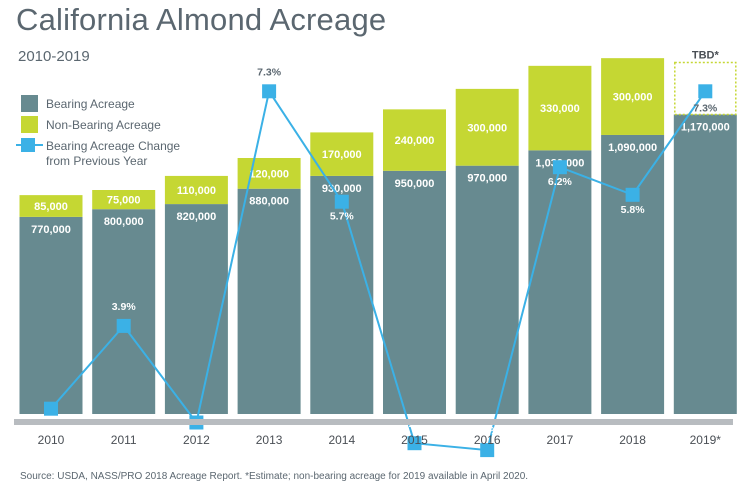 Image resolution: width=749 pixels, height=499 pixels. What do you see at coordinates (633, 274) in the screenshot?
I see `bar-bearing-2018` at bounding box center [633, 274].